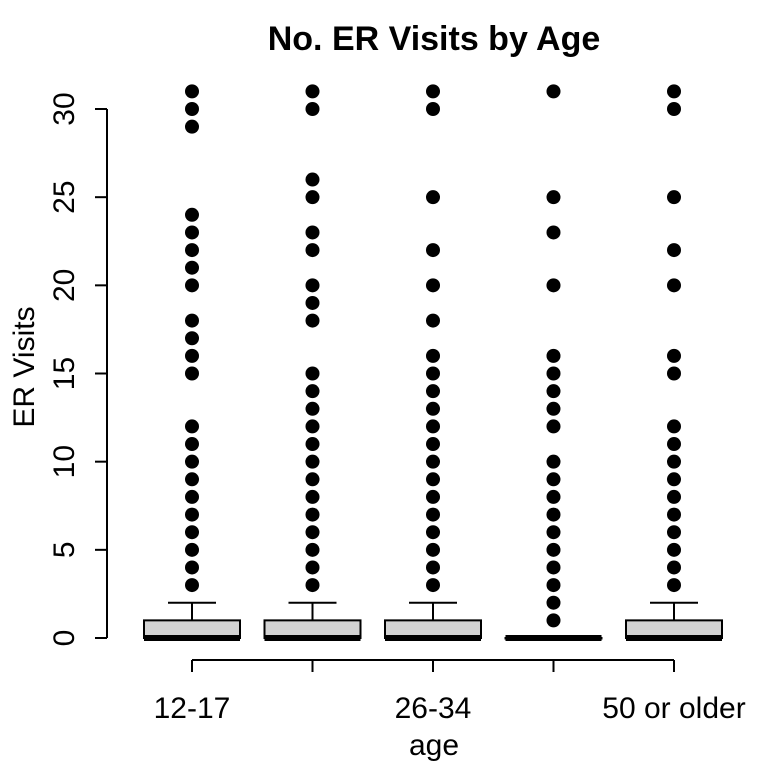 This screenshot has height=768, width=768. Describe the element at coordinates (64, 373) in the screenshot. I see `y-tick-label: 15` at that location.